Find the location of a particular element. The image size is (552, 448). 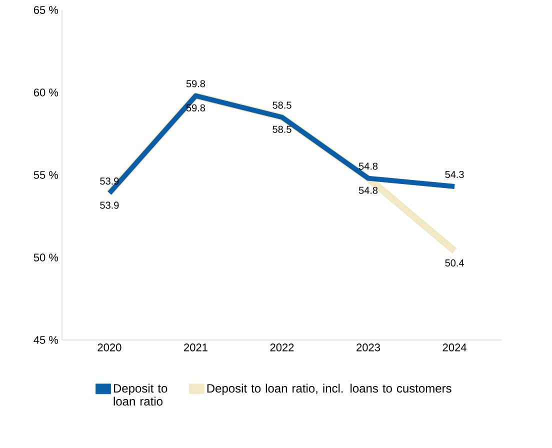

y-tick-label: 45 % is located at coordinates (46, 340).